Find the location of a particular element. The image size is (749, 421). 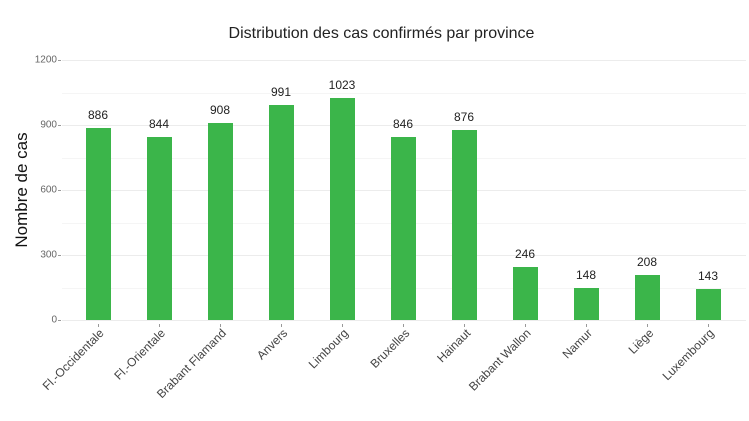

x-tick-label: Namur is located at coordinates (577, 344).